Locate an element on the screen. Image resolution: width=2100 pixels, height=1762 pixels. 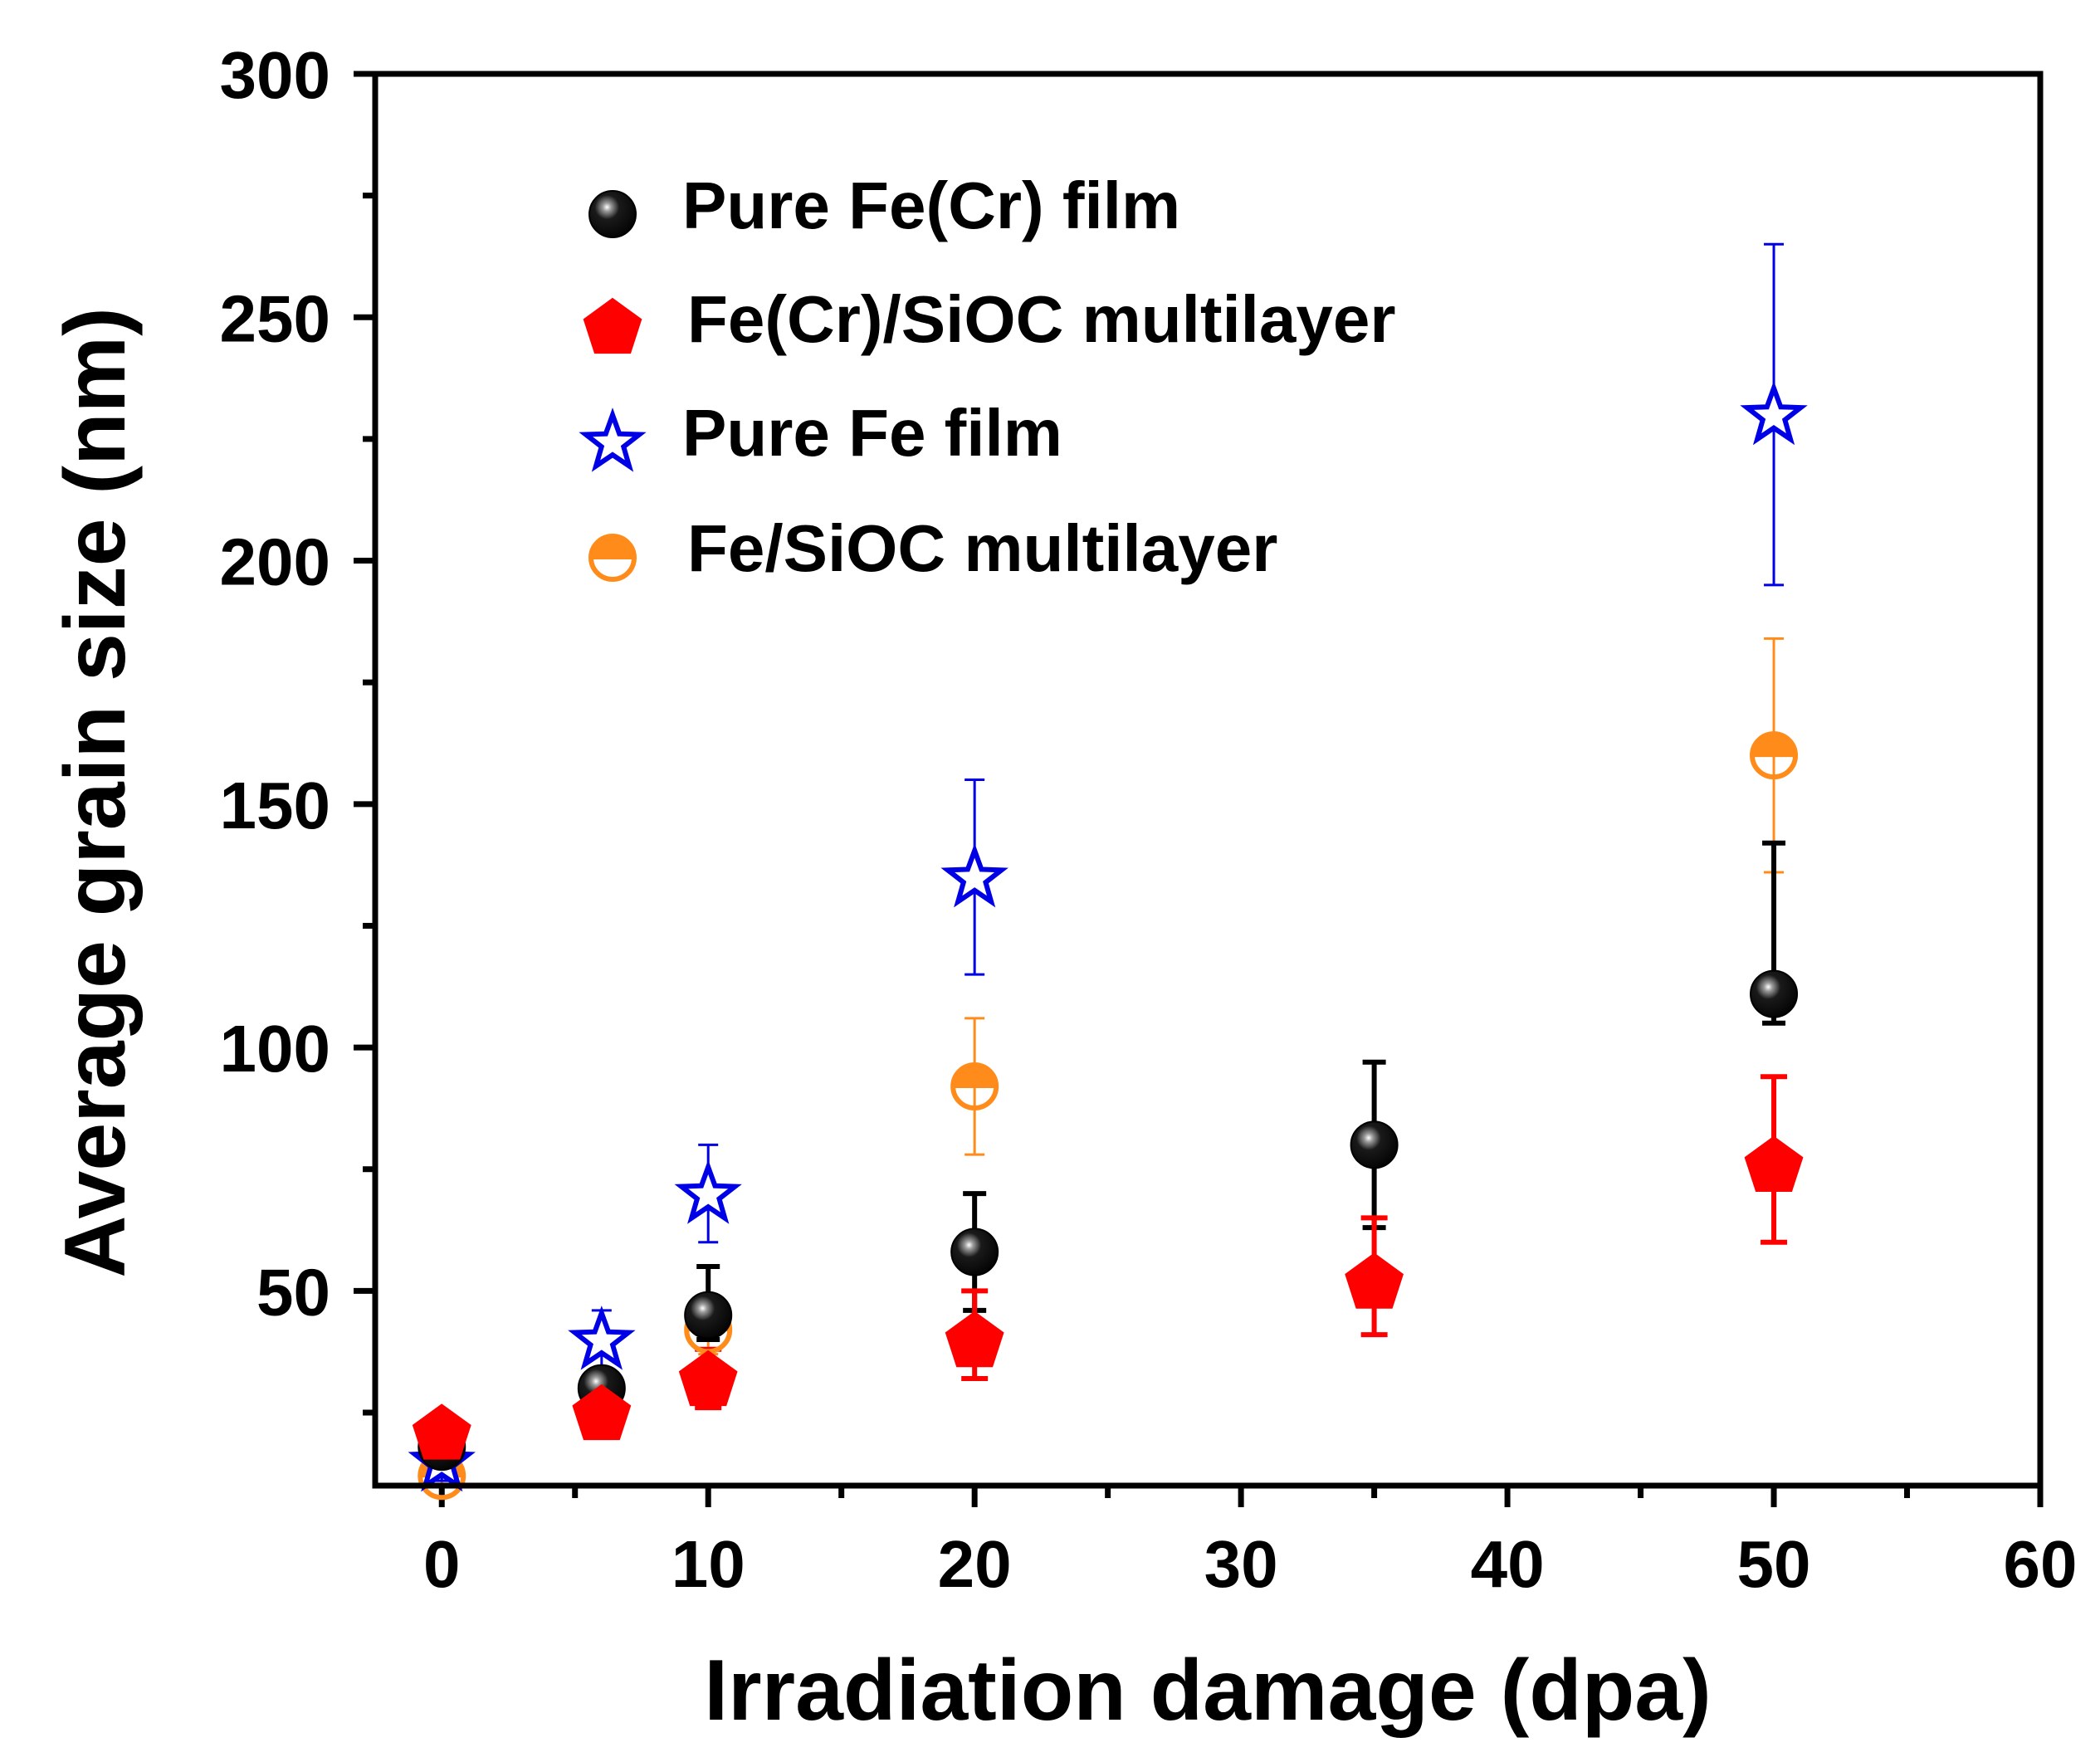
legend-label: Fe(Cr)/SiOC multilayer is located at coordinates (1041, 319).